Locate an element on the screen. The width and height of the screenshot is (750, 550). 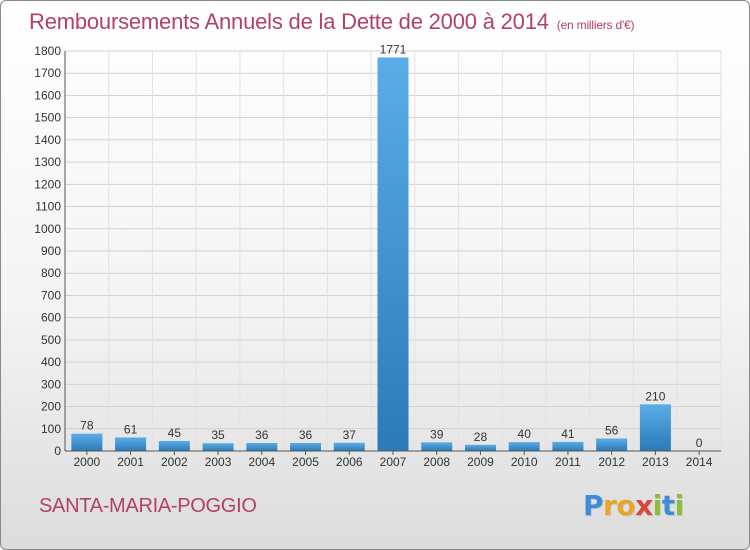
y-tick-label: 700 is located at coordinates (51, 295).